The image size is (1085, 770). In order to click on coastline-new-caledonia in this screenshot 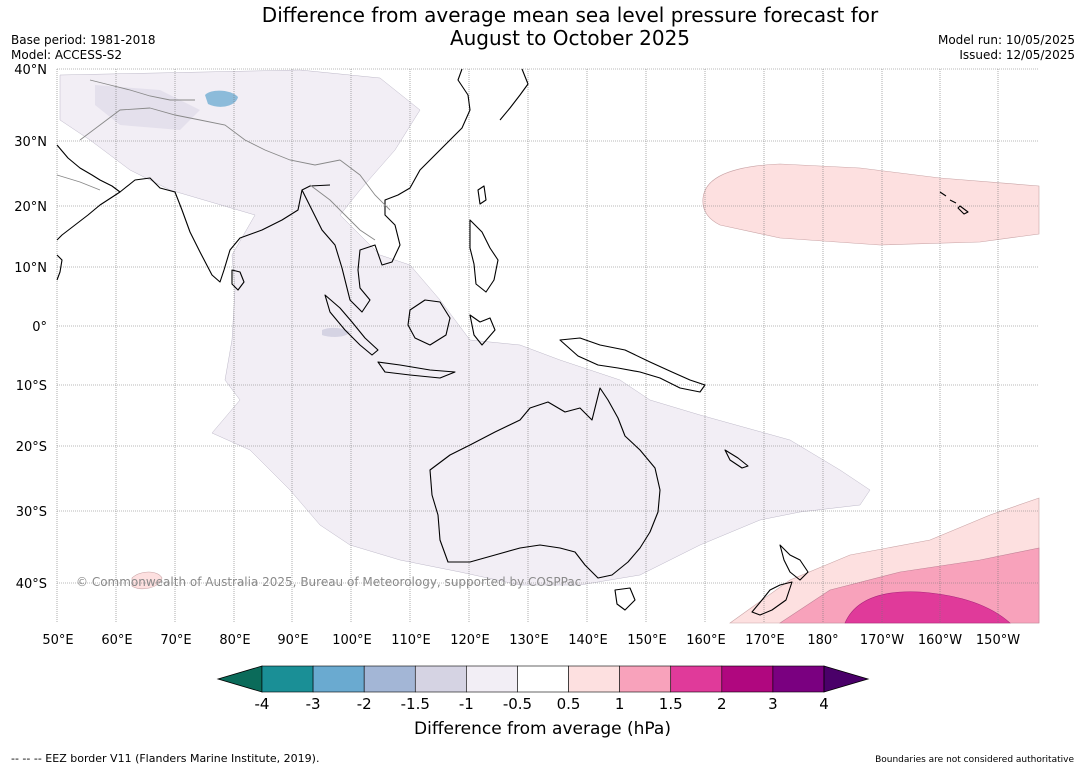, I will do `click(736, 459)`.